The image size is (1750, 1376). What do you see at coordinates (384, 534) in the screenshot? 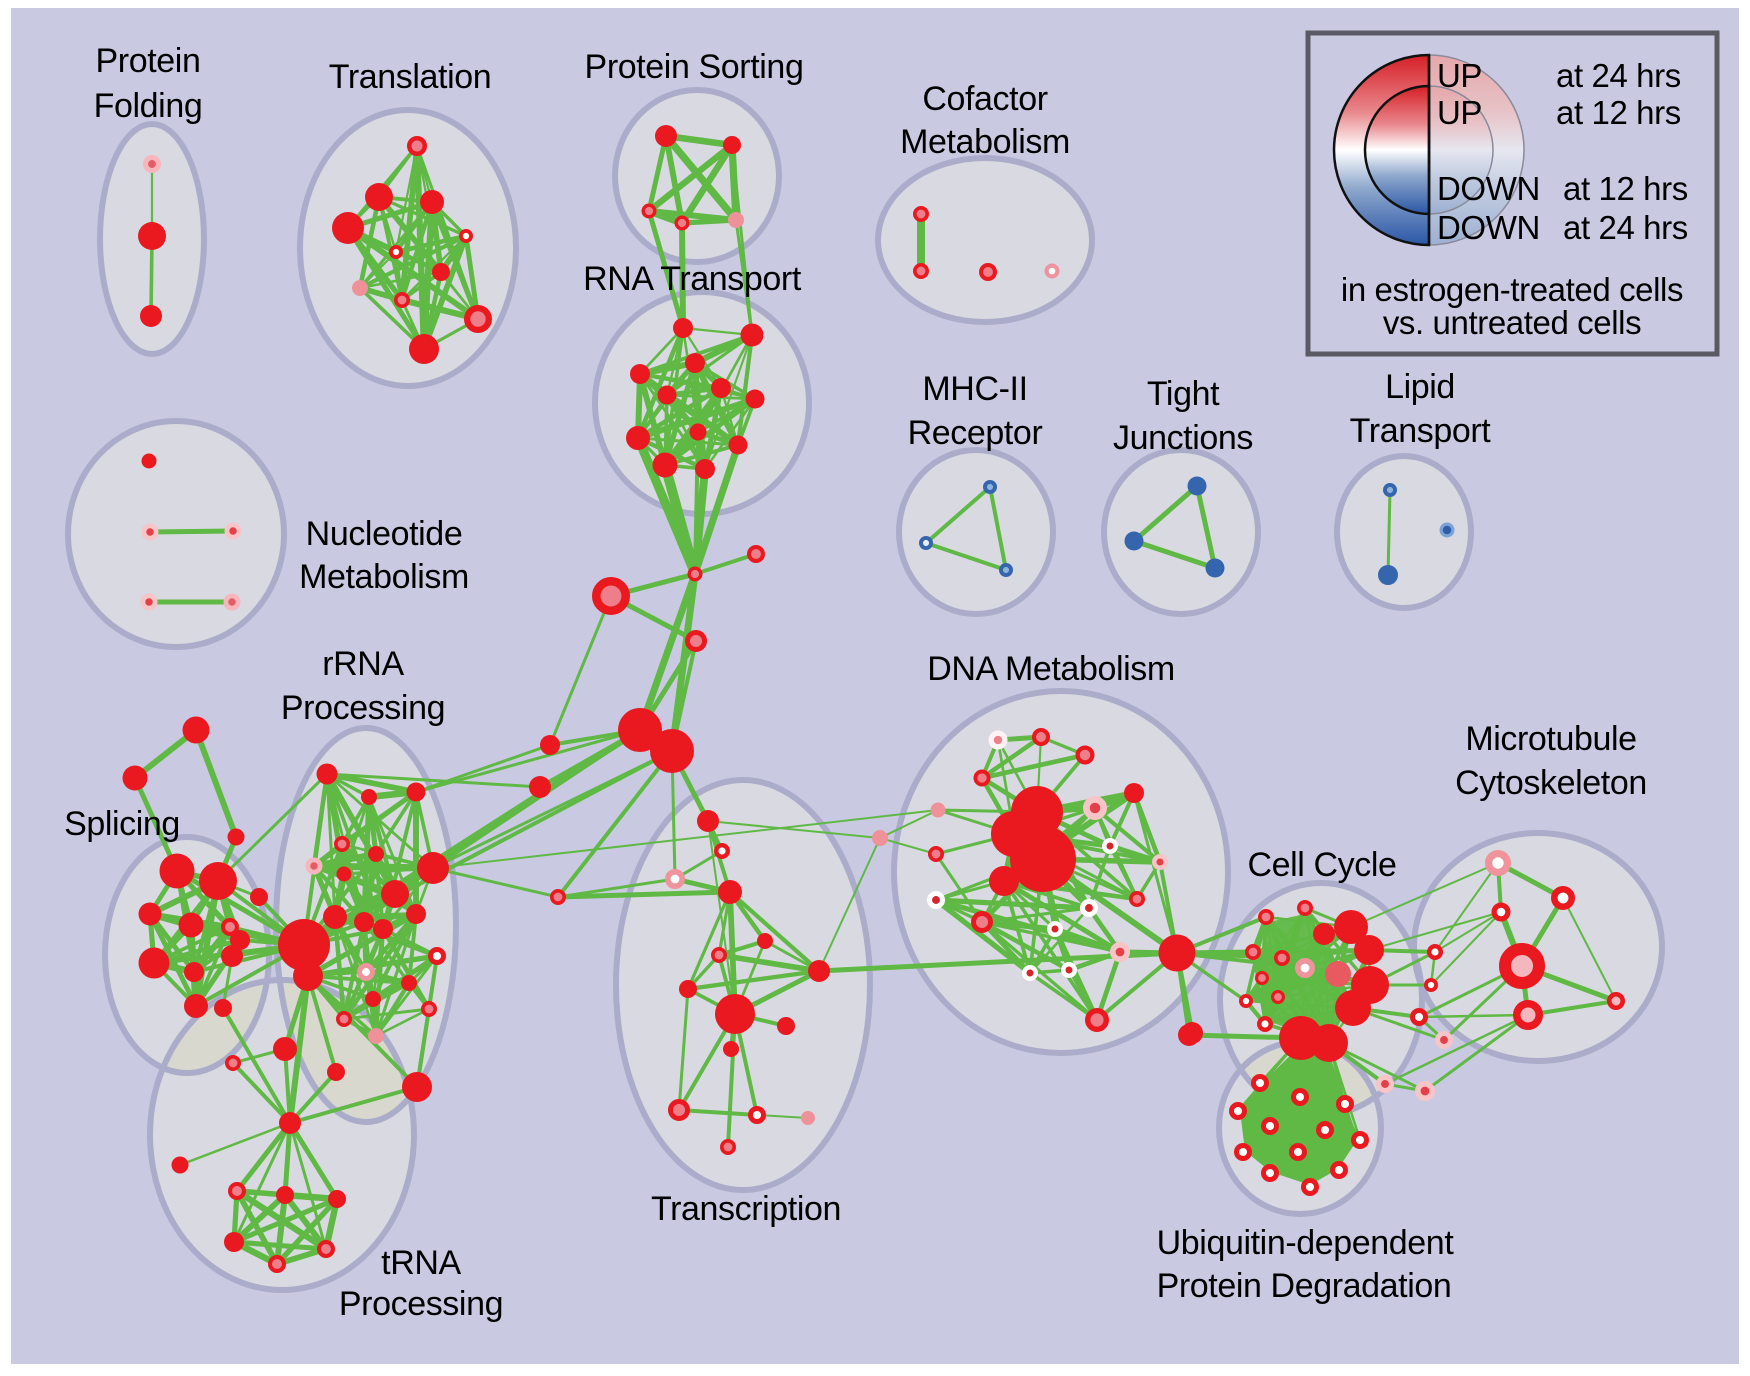
I see `svg-text: Nucleotide` at bounding box center [384, 534].